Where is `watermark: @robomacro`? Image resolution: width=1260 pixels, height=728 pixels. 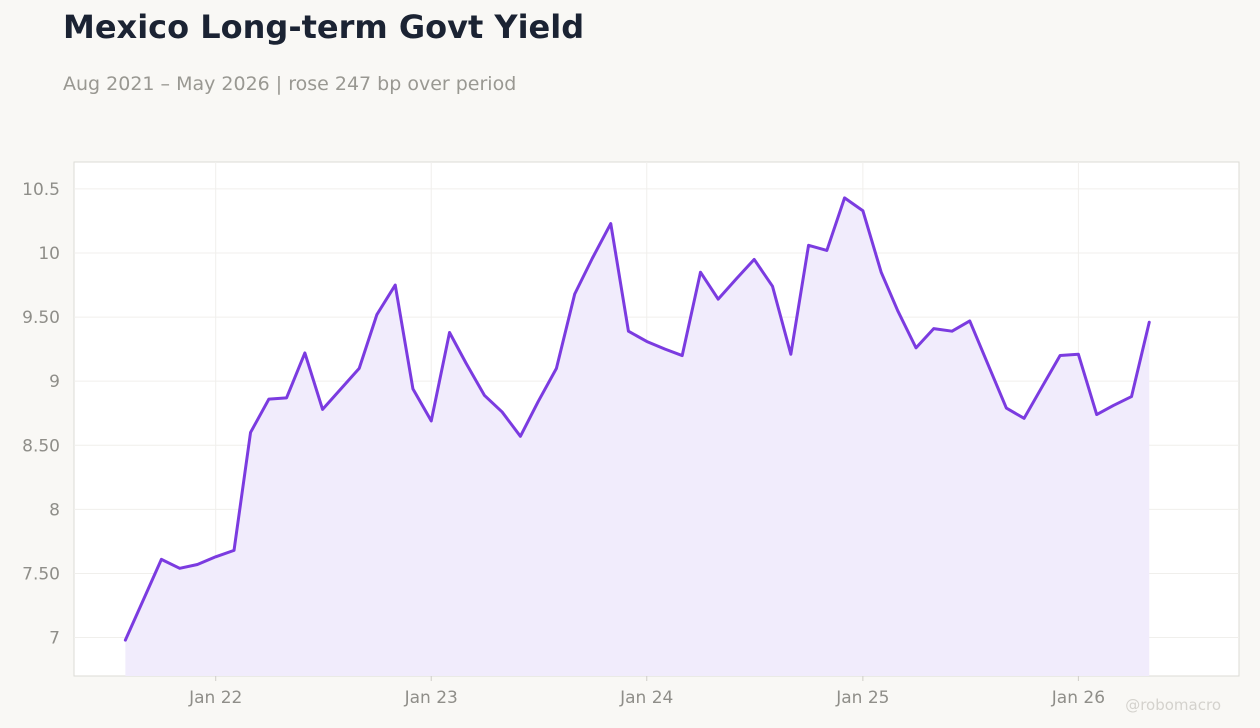 watermark: @robomacro is located at coordinates (1173, 705).